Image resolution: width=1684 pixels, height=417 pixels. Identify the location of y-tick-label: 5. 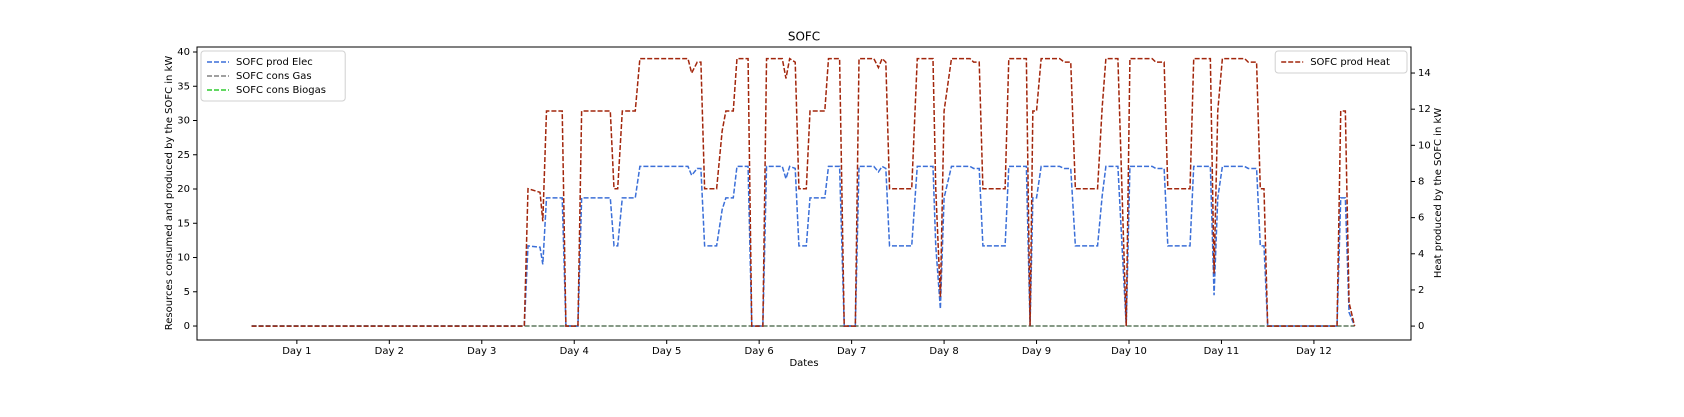
(187, 292).